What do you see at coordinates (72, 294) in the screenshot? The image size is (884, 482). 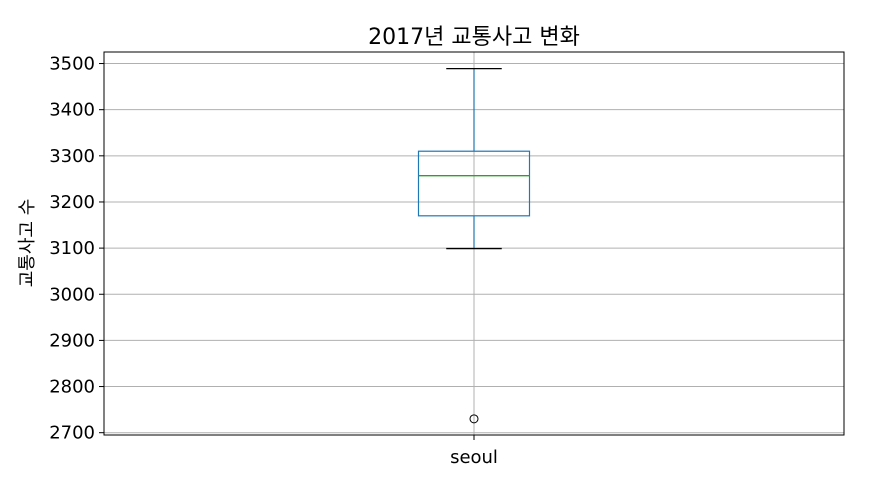 I see `y-tick-label: 3000` at bounding box center [72, 294].